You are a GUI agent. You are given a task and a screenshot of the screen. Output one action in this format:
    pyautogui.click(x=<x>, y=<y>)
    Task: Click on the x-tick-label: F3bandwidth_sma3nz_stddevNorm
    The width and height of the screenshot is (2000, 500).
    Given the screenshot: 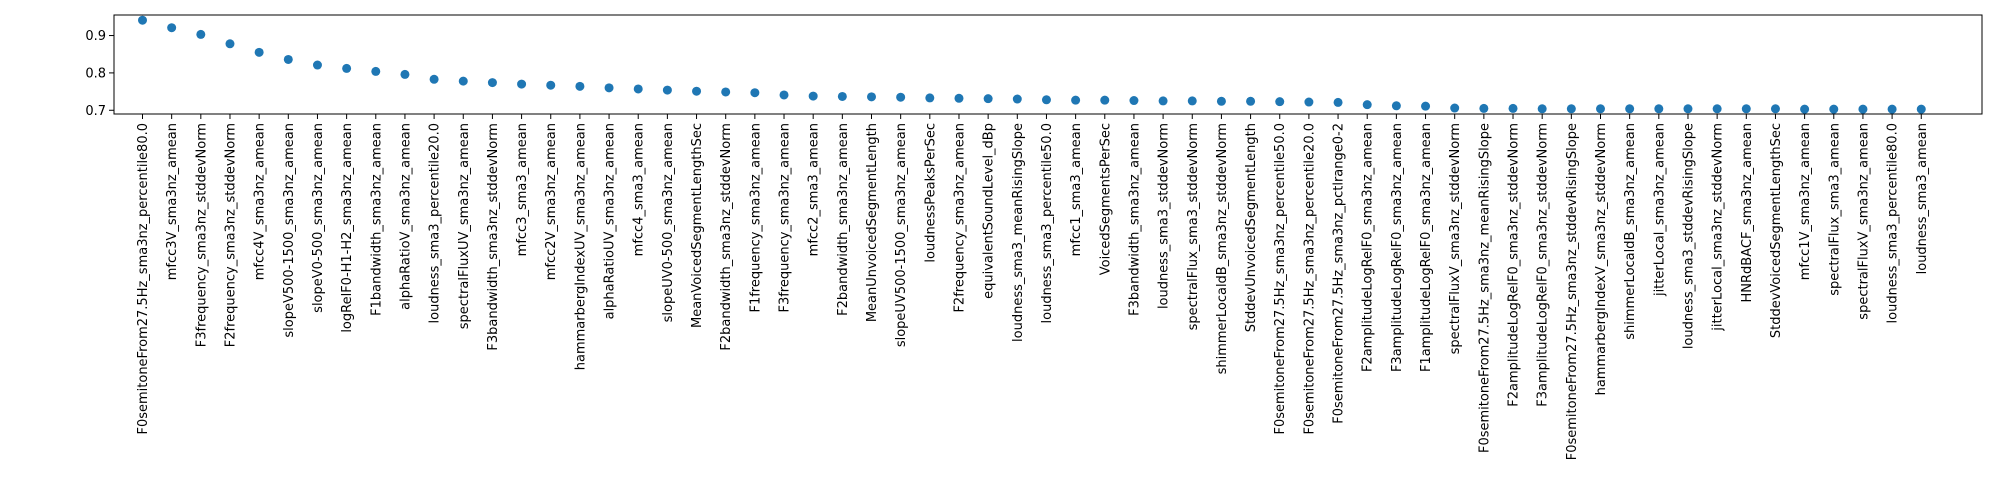 What is the action you would take?
    pyautogui.click(x=493, y=237)
    